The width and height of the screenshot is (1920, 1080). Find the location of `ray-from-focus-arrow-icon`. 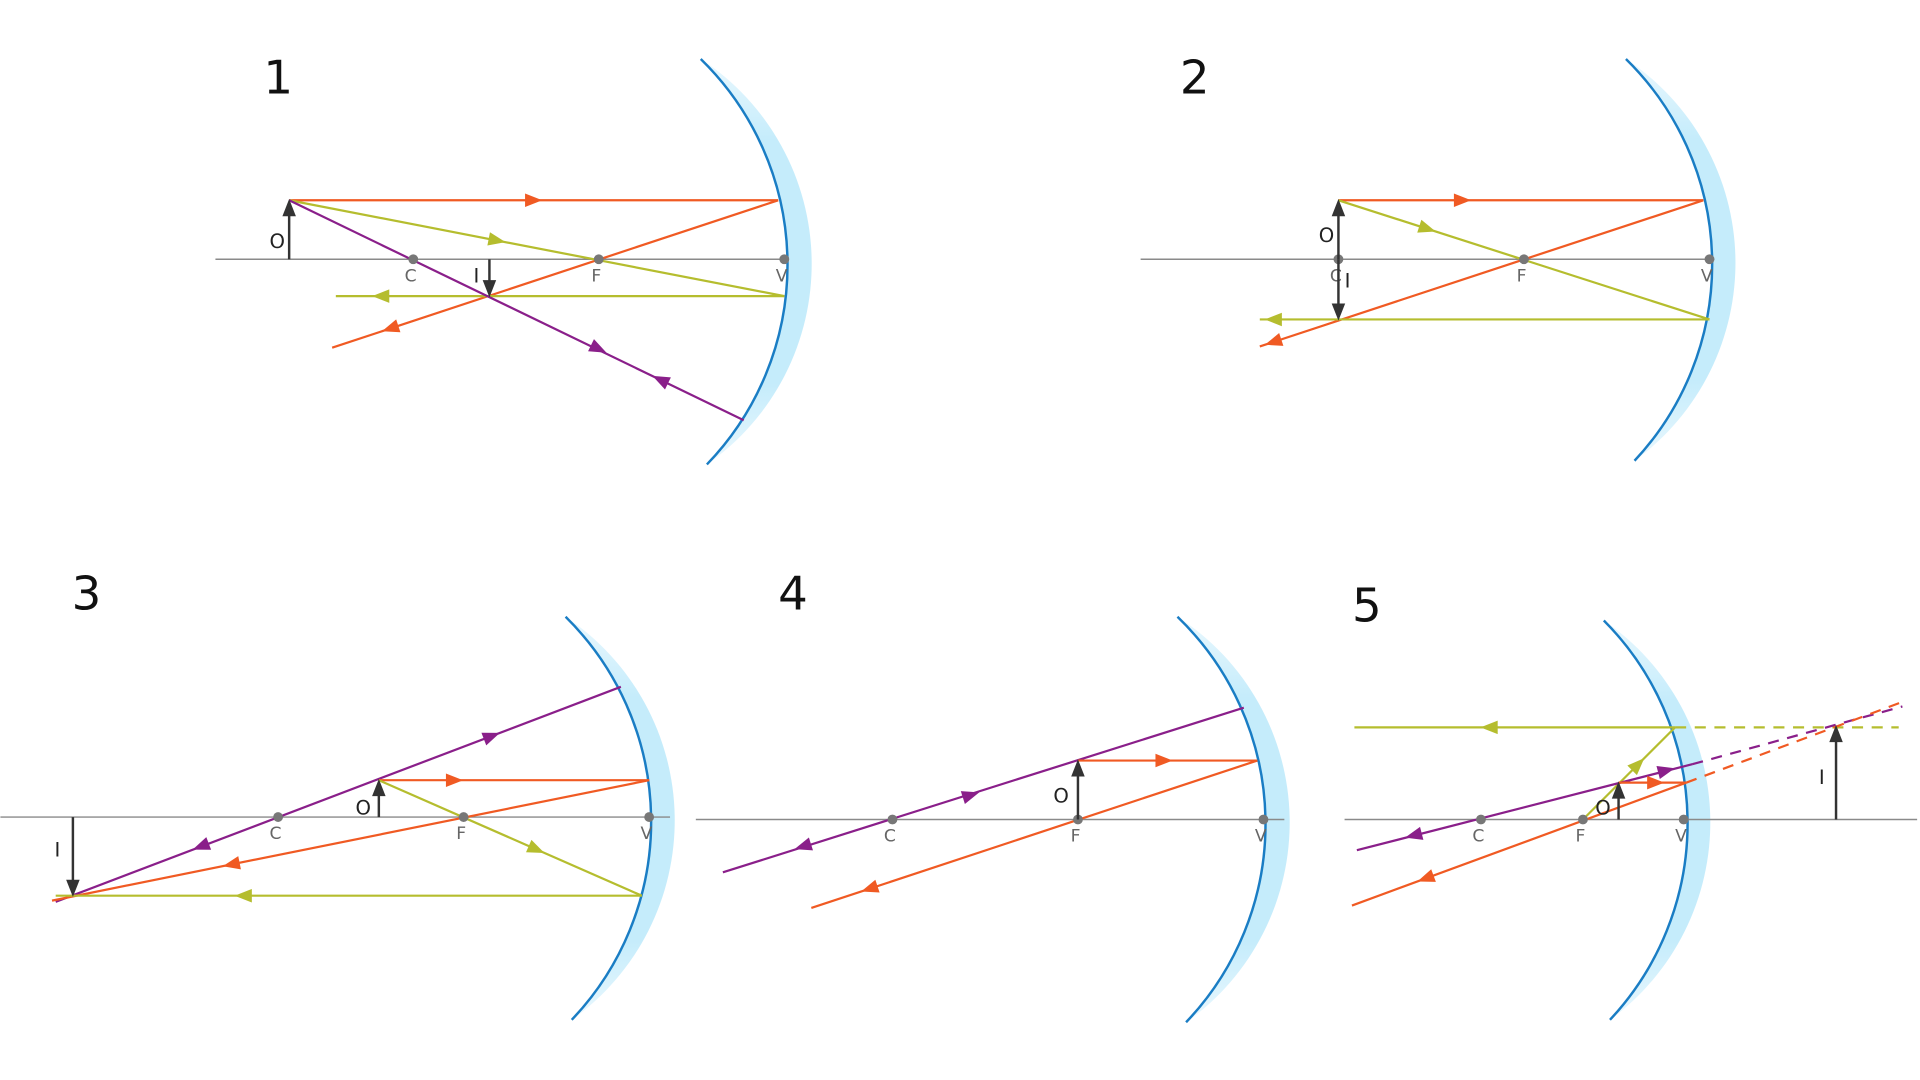

ray-from-focus-arrow-icon is located at coordinates (1636, 767).